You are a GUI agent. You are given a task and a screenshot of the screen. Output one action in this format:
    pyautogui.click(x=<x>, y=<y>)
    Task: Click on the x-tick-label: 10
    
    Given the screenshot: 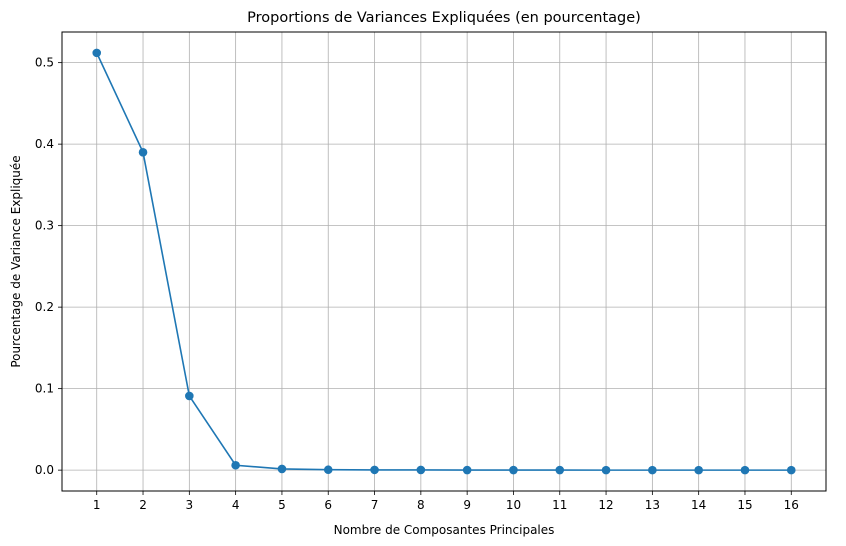 What is the action you would take?
    pyautogui.click(x=513, y=505)
    